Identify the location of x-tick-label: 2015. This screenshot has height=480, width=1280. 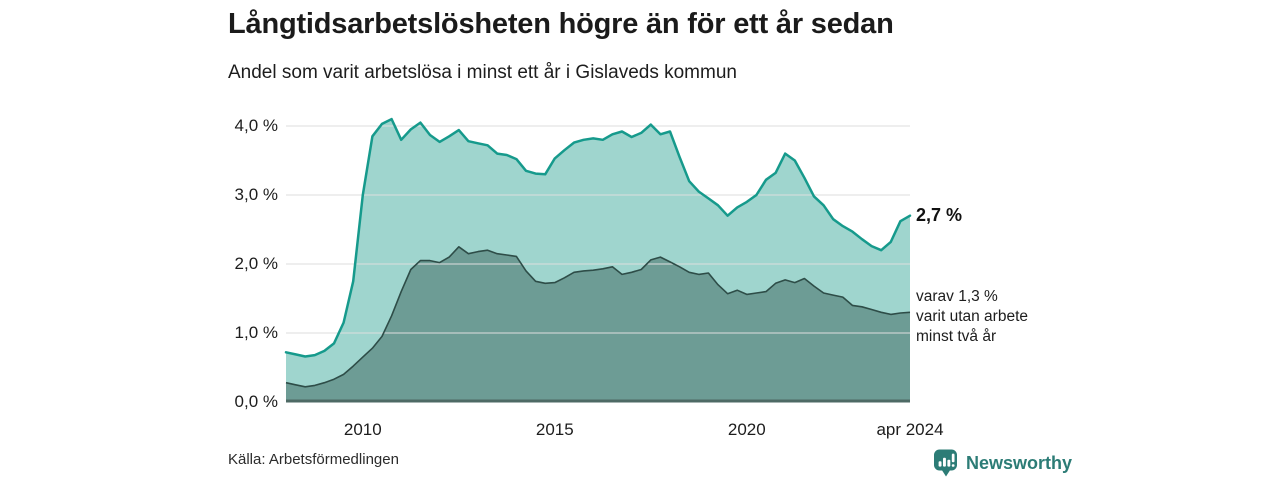
(554, 429).